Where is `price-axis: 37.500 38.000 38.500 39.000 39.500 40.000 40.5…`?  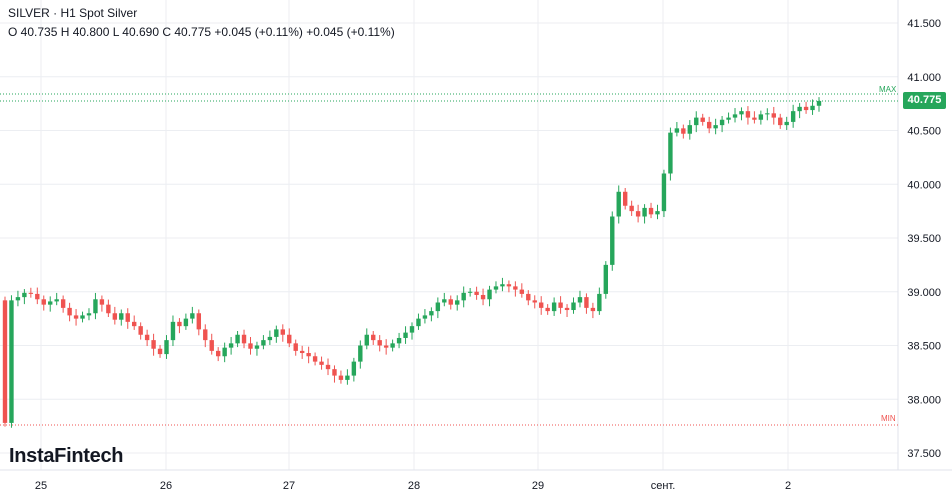 price-axis: 37.500 38.000 38.500 39.000 39.500 40.000 40.5… is located at coordinates (924, 239).